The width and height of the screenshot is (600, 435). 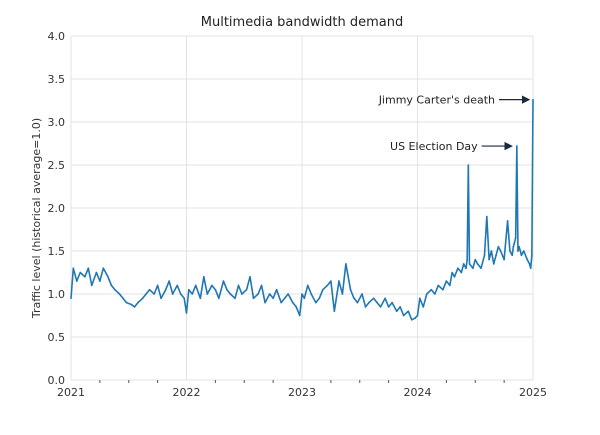 What do you see at coordinates (71, 392) in the screenshot?
I see `x-tick-label: 2021` at bounding box center [71, 392].